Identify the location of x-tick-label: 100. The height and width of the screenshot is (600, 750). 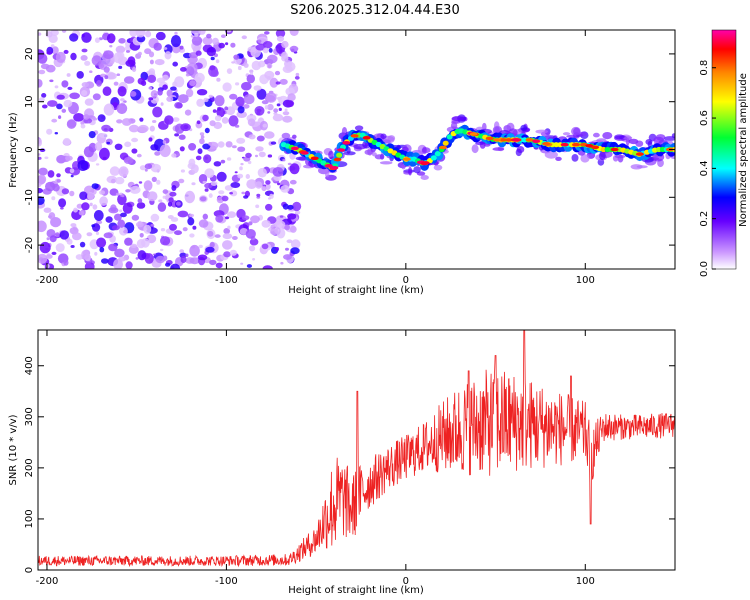
(585, 581).